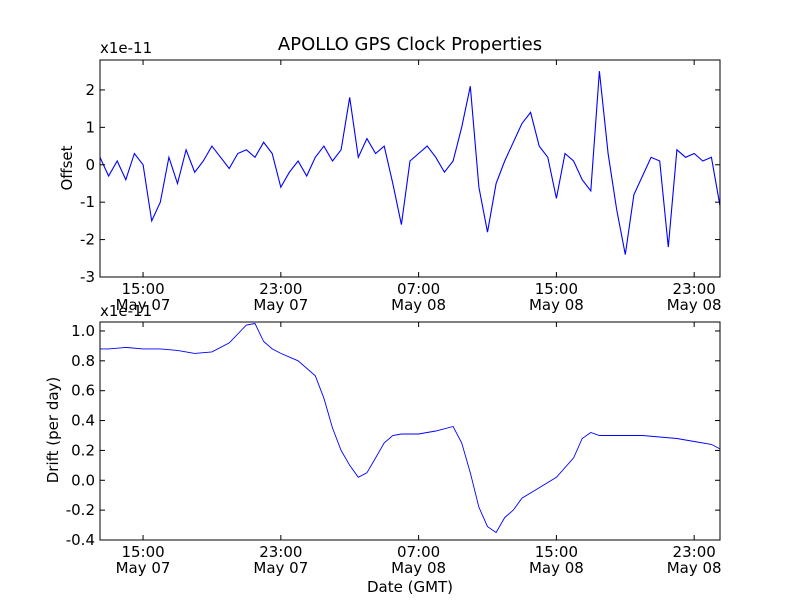 The image size is (800, 600). I want to click on drift-y-tick-label: 0.6, so click(83, 391).